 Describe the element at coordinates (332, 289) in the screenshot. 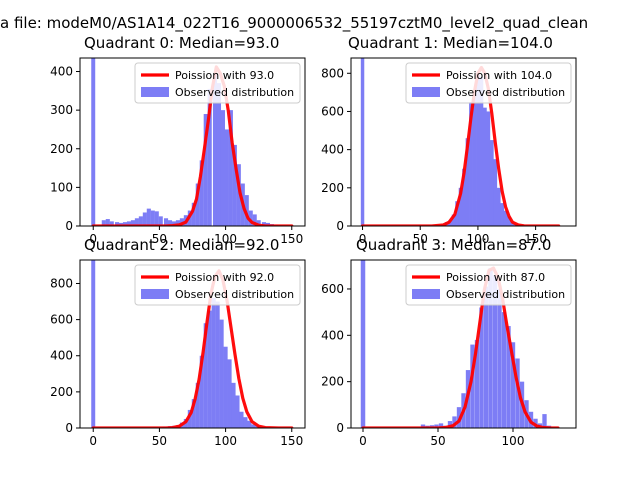

I see `y-tick-label: 600` at that location.